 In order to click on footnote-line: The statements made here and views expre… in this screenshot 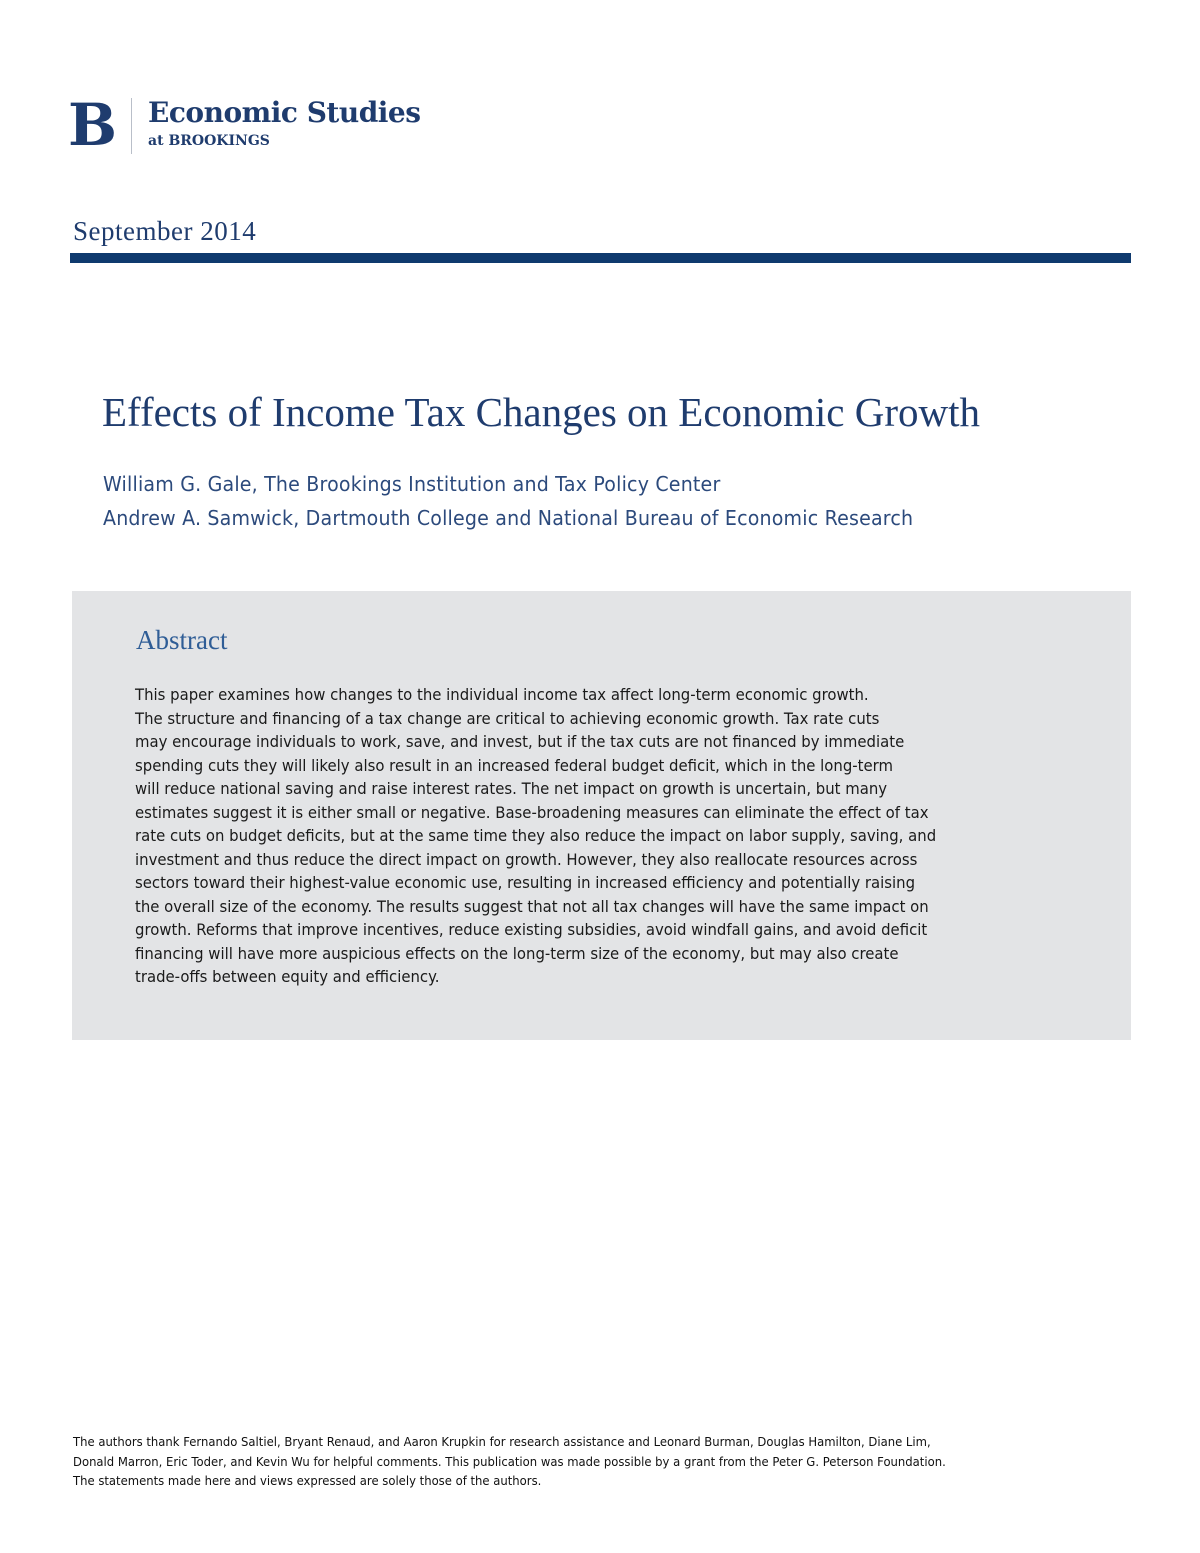, I will do `click(307, 1480)`.